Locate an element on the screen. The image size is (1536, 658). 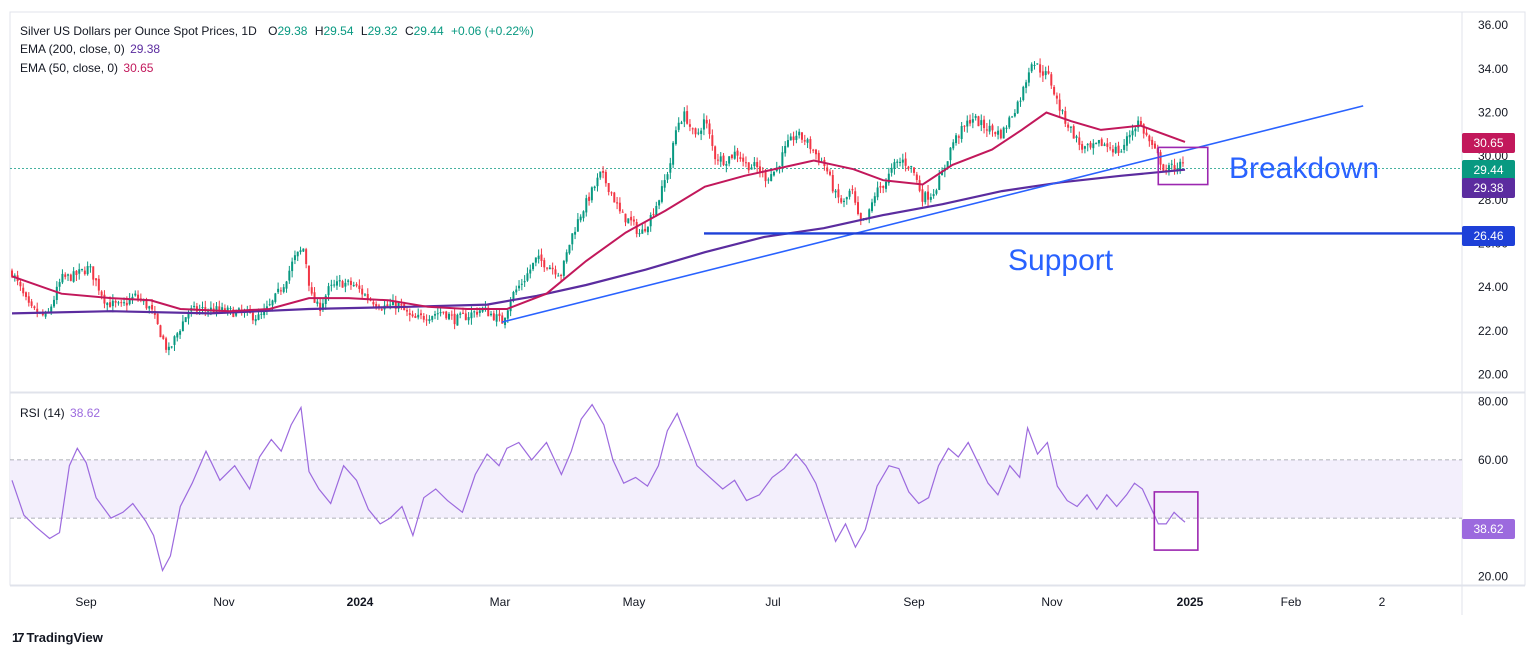
time-tick-label: Sep is located at coordinates (914, 602).